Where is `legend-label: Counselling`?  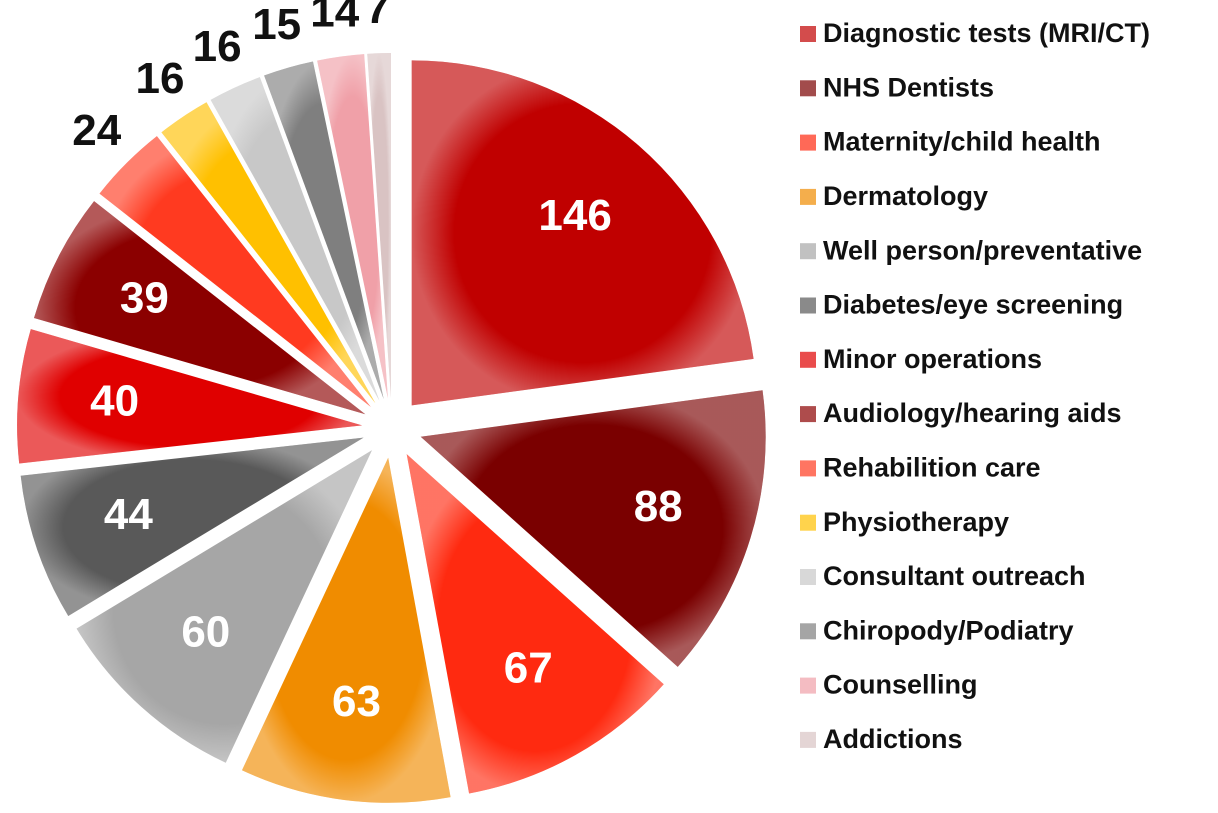
legend-label: Counselling is located at coordinates (900, 685).